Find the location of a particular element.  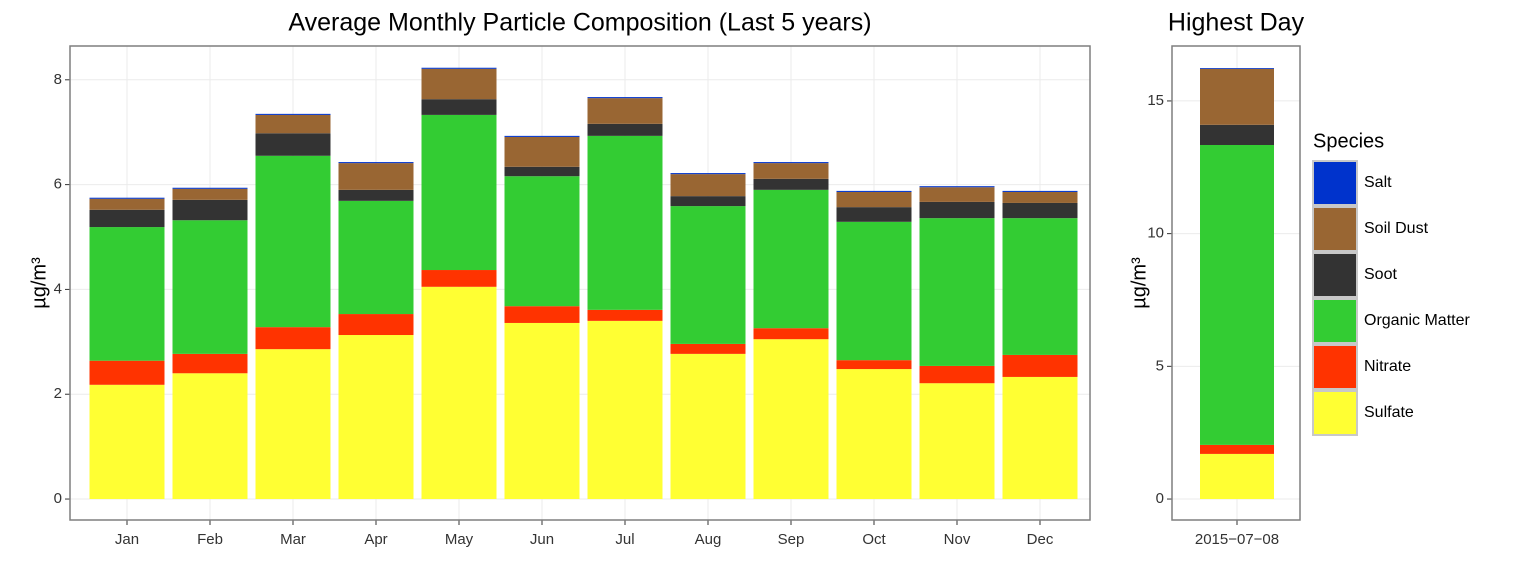

y-tick-label: 15 is located at coordinates (1155, 100).